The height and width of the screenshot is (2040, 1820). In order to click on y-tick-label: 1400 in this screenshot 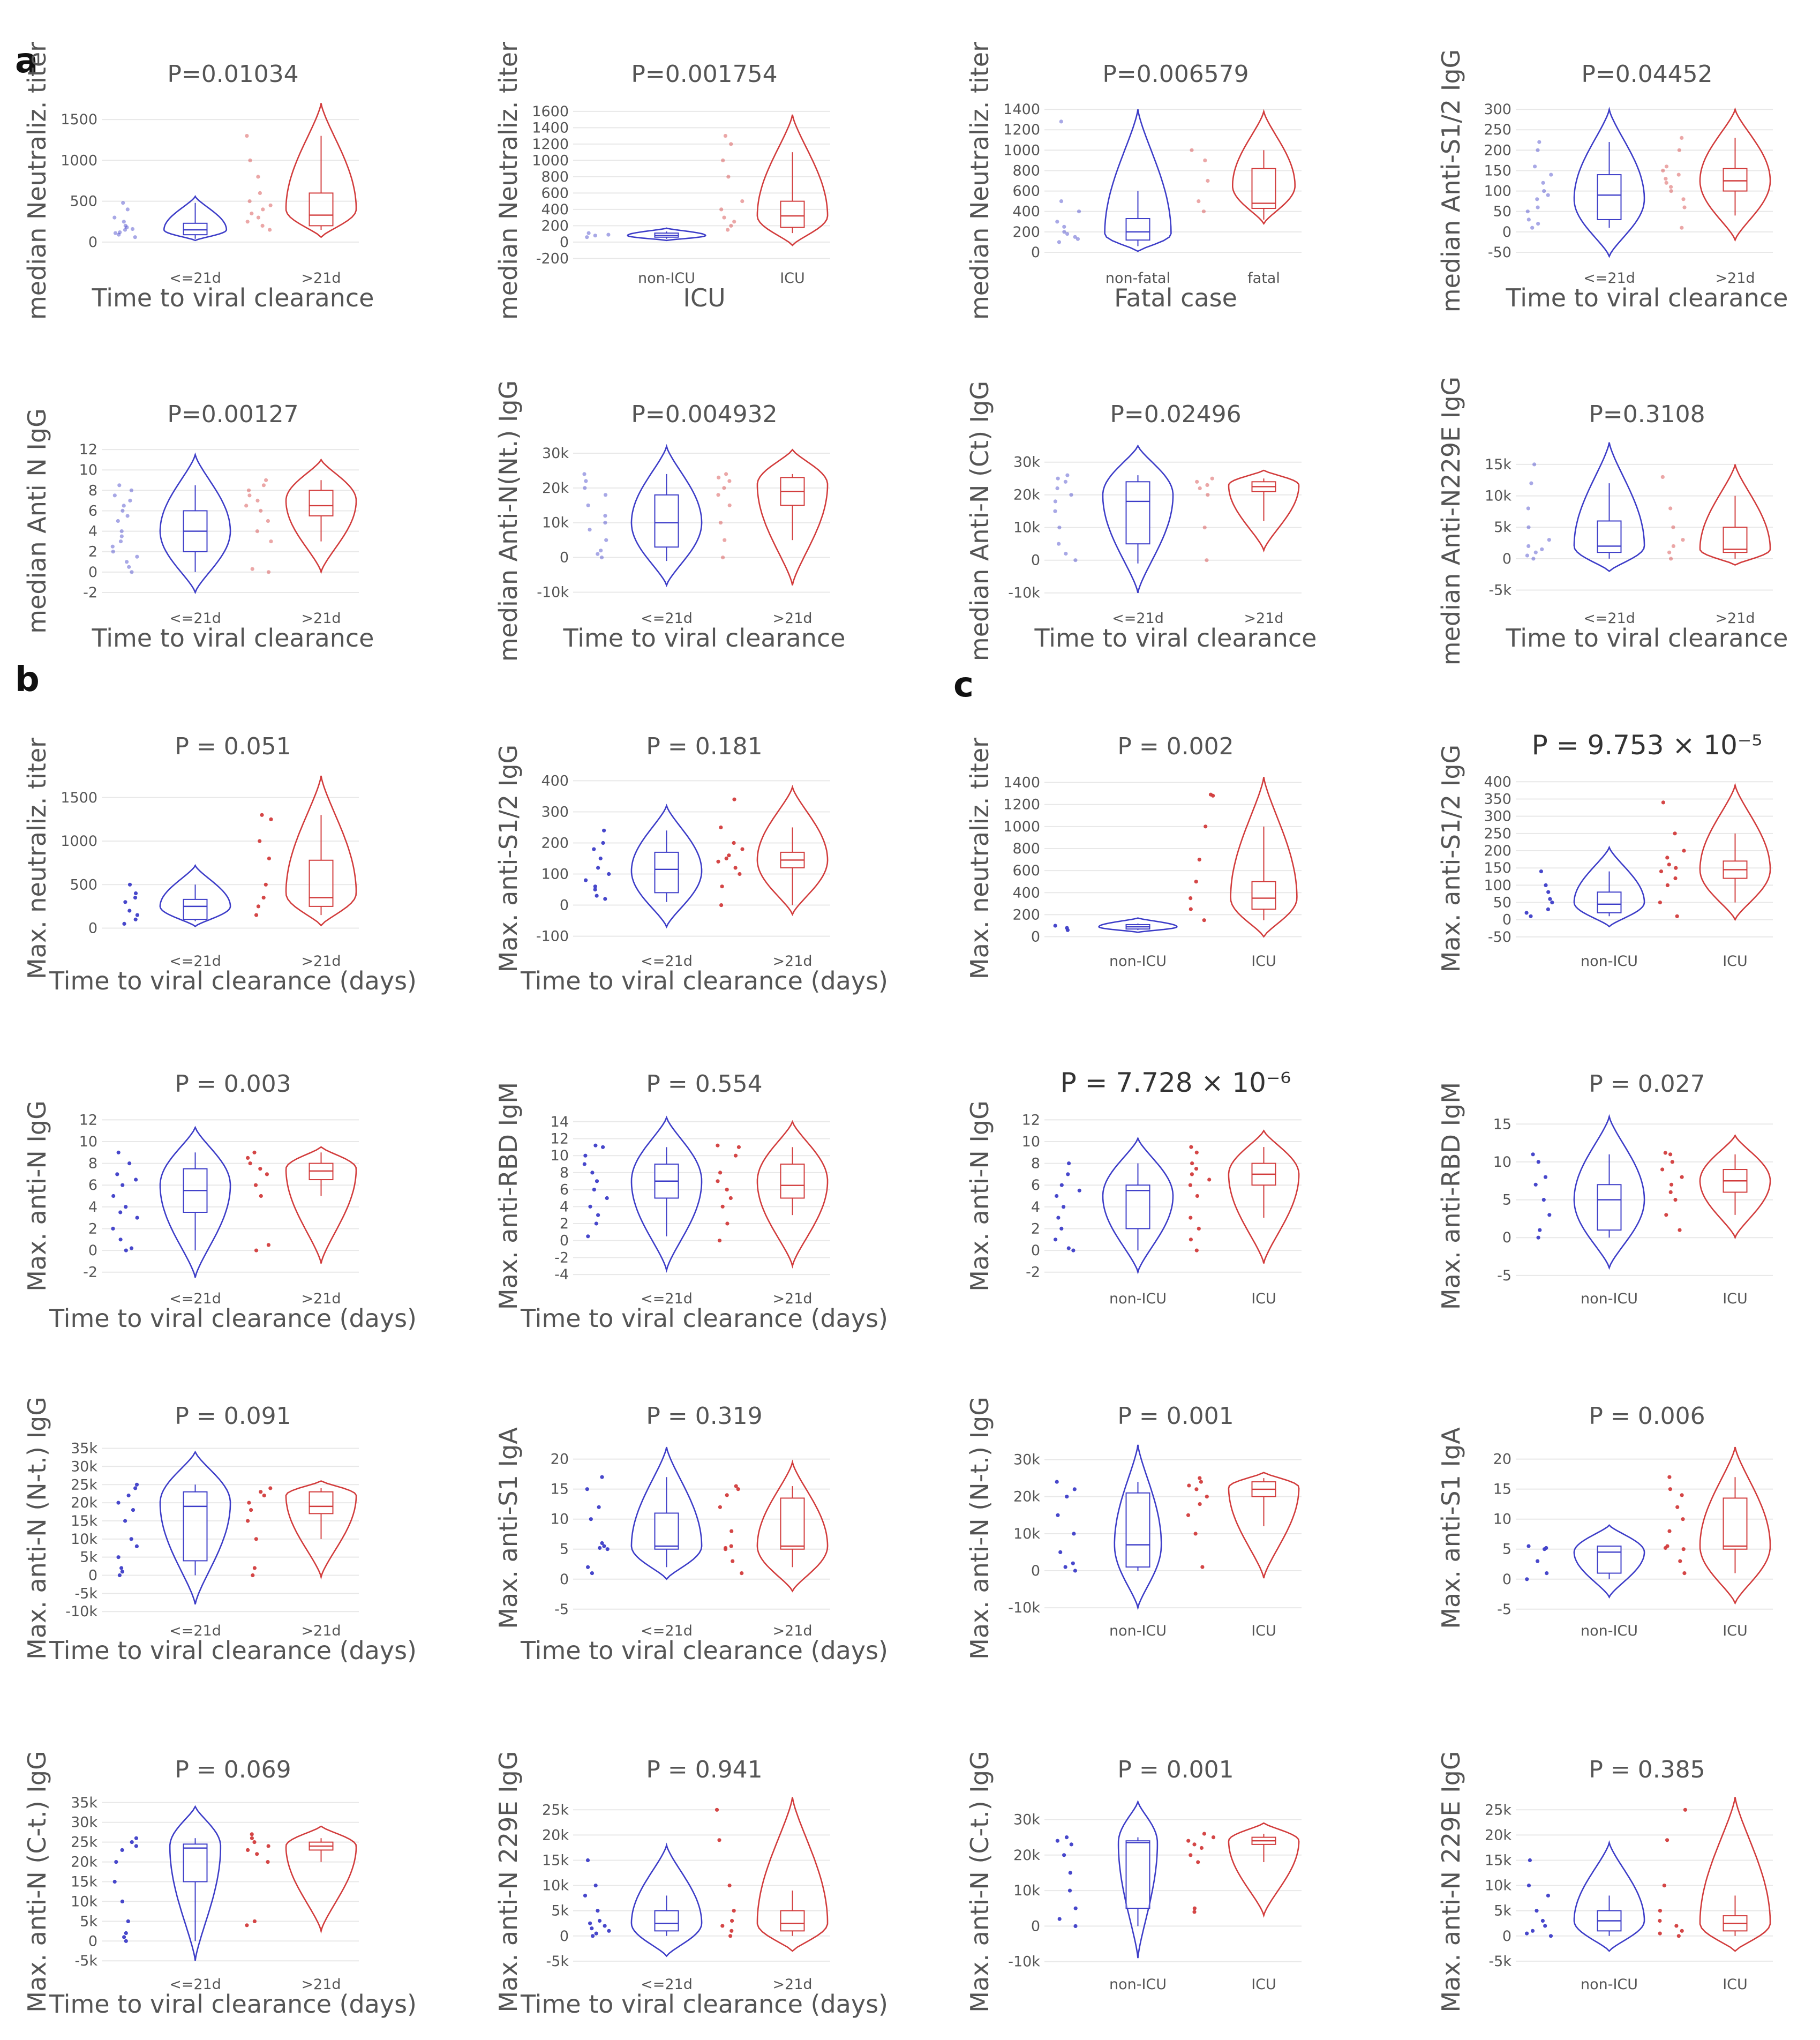, I will do `click(1021, 109)`.